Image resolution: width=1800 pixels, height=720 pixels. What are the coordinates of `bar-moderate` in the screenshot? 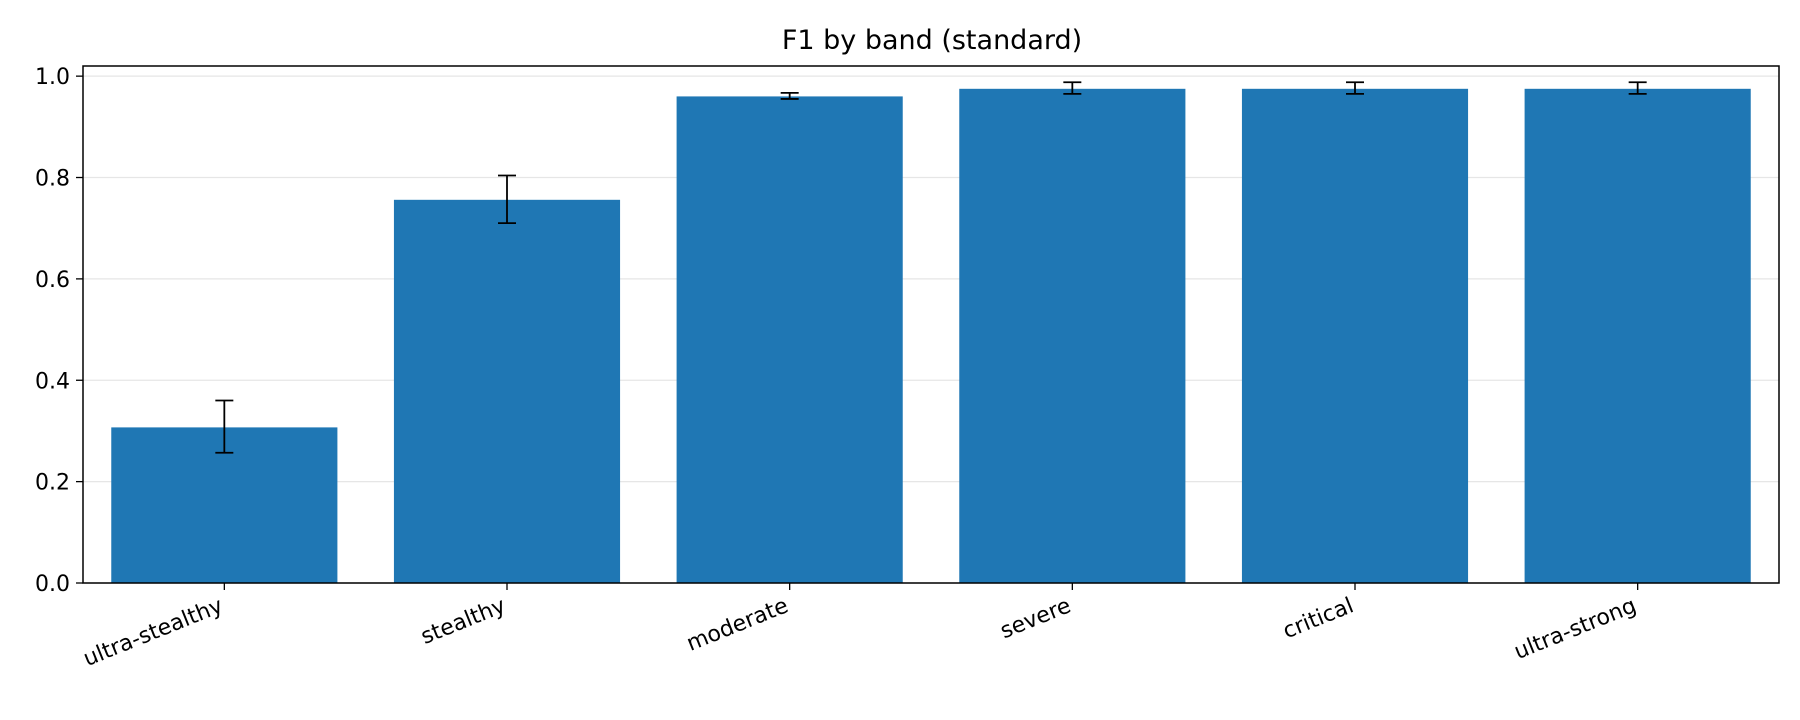 It's located at (789, 339).